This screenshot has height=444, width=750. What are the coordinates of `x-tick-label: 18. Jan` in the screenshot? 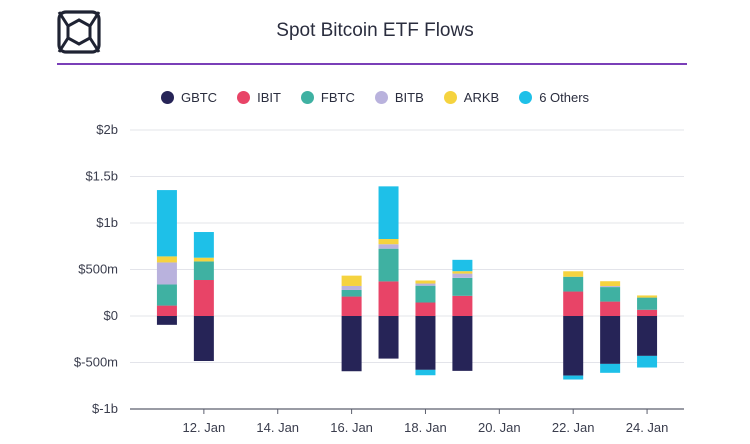 It's located at (425, 427).